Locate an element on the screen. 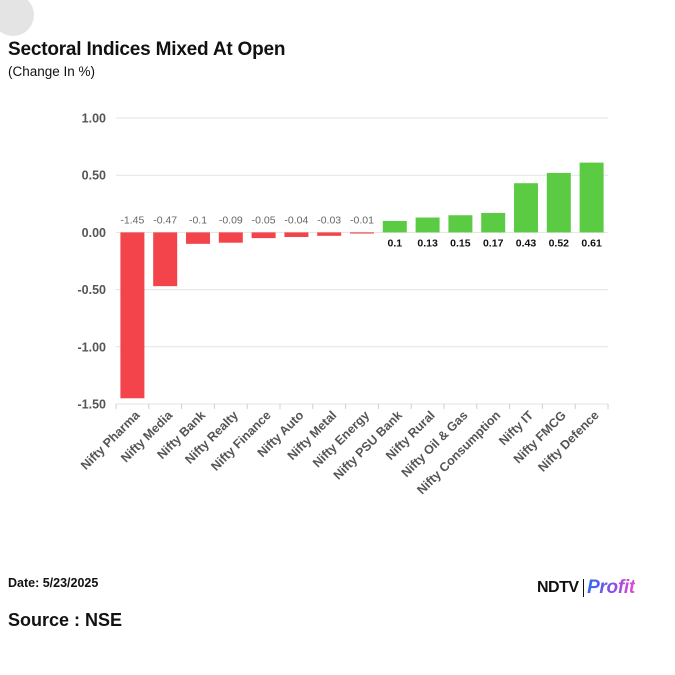 This screenshot has width=675, height=675. data-label: -0.01 is located at coordinates (362, 220).